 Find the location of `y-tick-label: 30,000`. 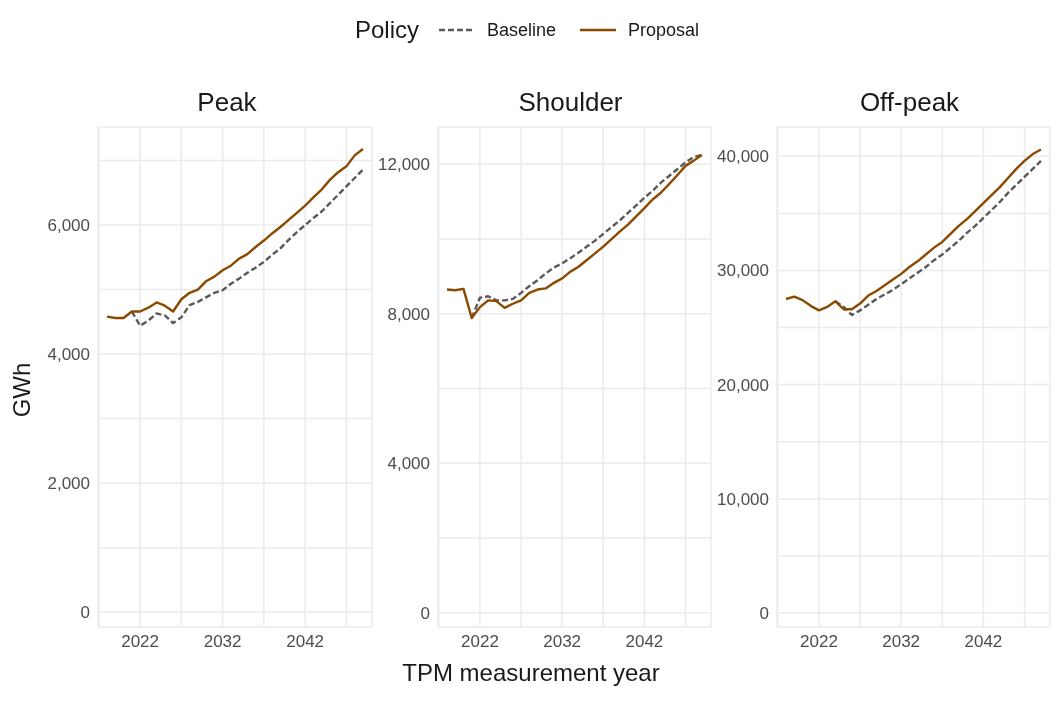

y-tick-label: 30,000 is located at coordinates (743, 271).